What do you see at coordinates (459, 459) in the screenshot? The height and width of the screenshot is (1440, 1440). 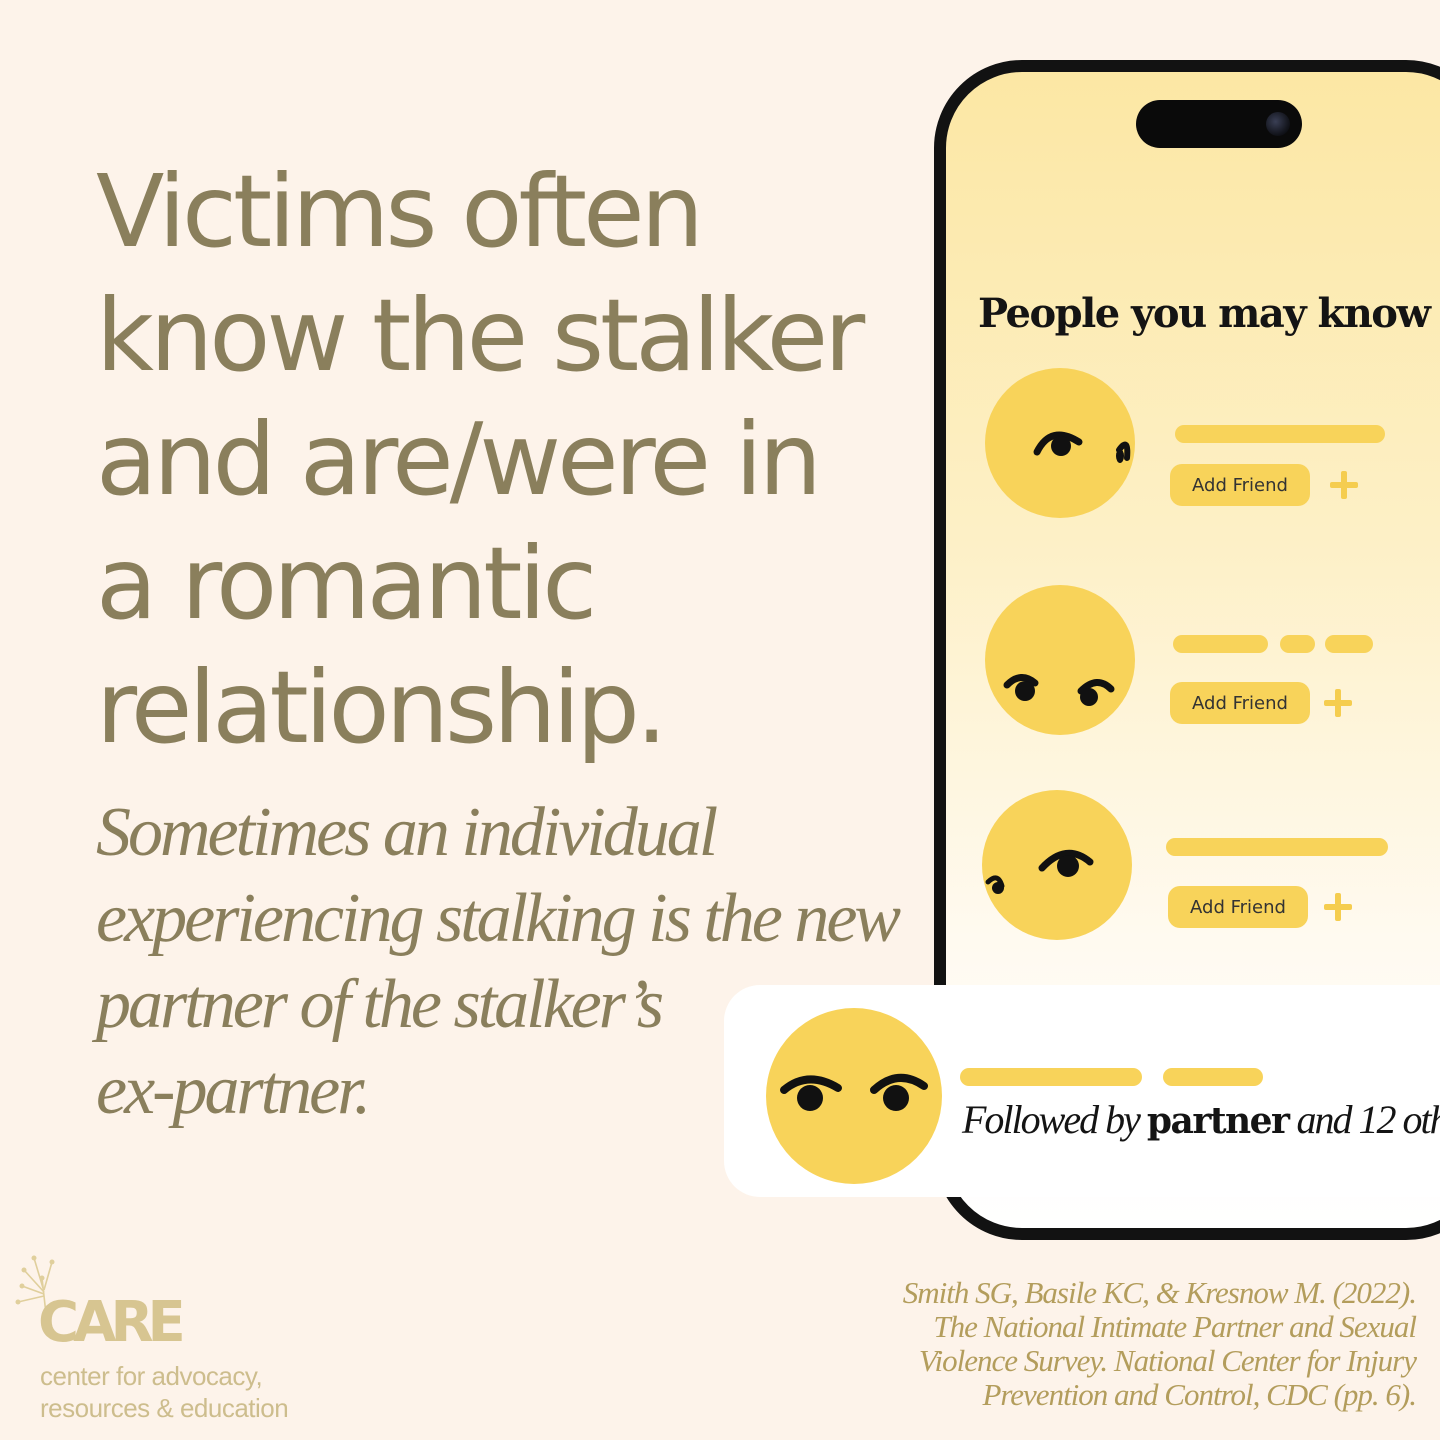 I see `headline-line: and are/were in` at bounding box center [459, 459].